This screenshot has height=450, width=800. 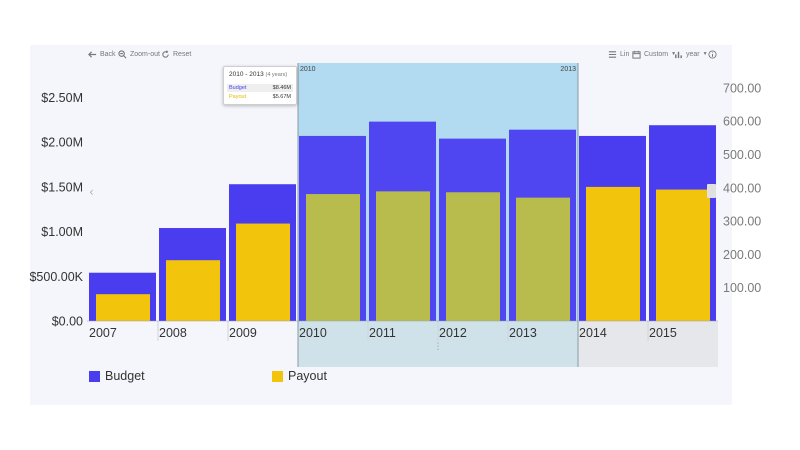 What do you see at coordinates (523, 333) in the screenshot?
I see `x-tick-label: 2013` at bounding box center [523, 333].